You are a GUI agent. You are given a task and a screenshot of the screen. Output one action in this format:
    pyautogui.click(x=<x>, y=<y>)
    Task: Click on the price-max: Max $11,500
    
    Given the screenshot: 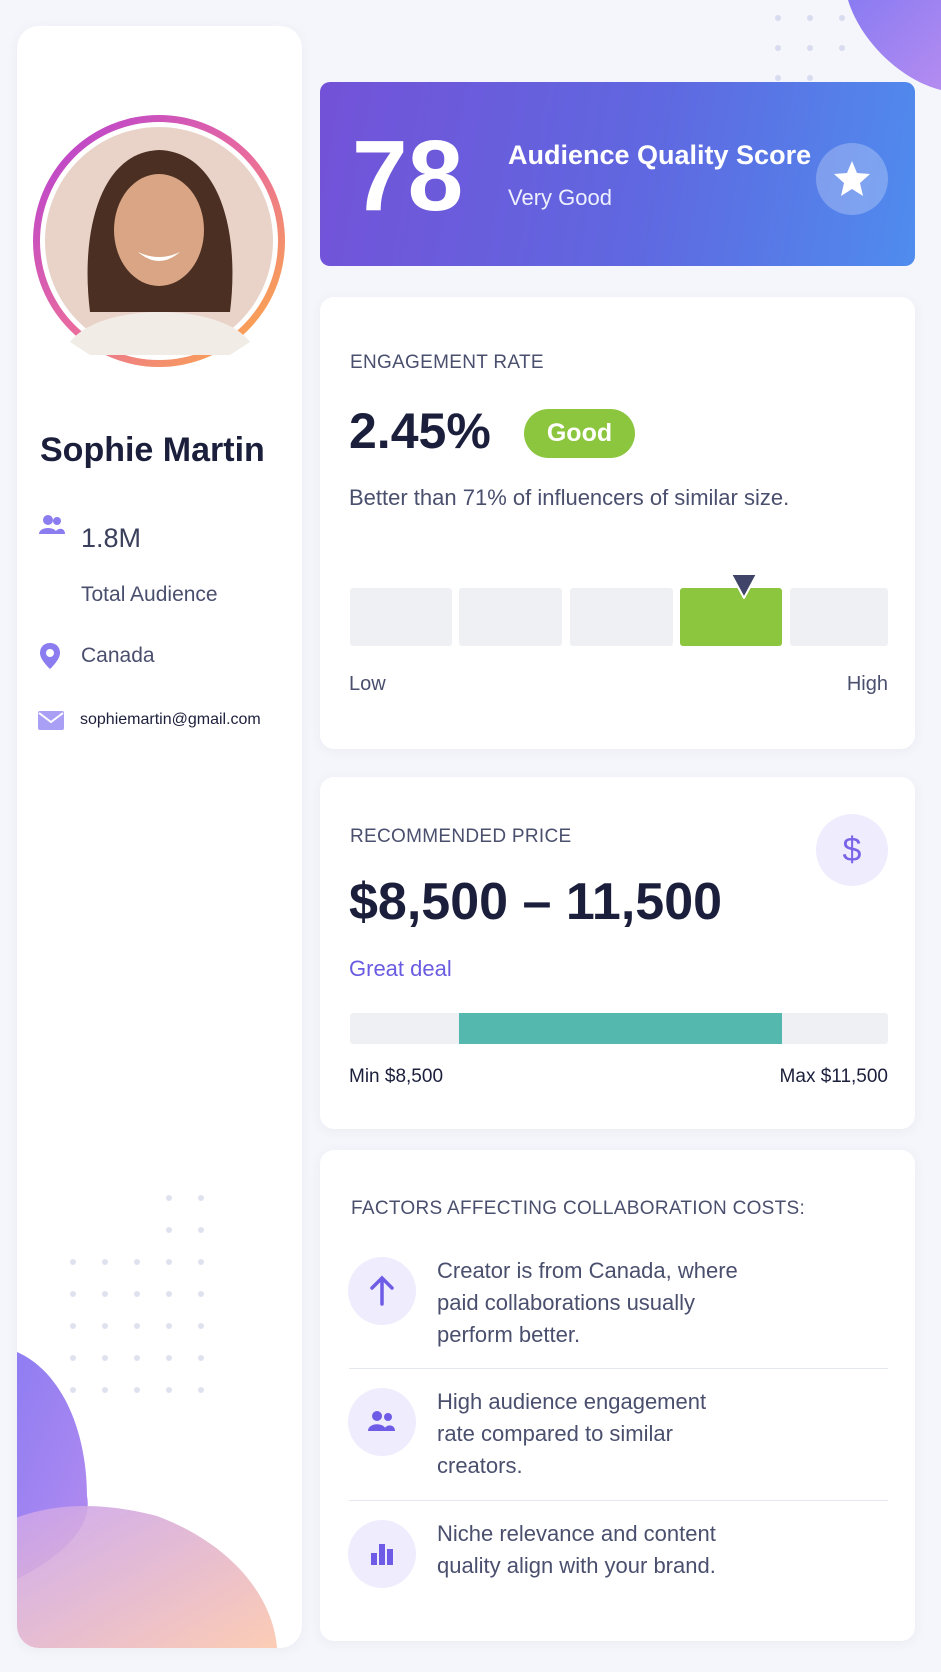 What is the action you would take?
    pyautogui.click(x=833, y=1076)
    